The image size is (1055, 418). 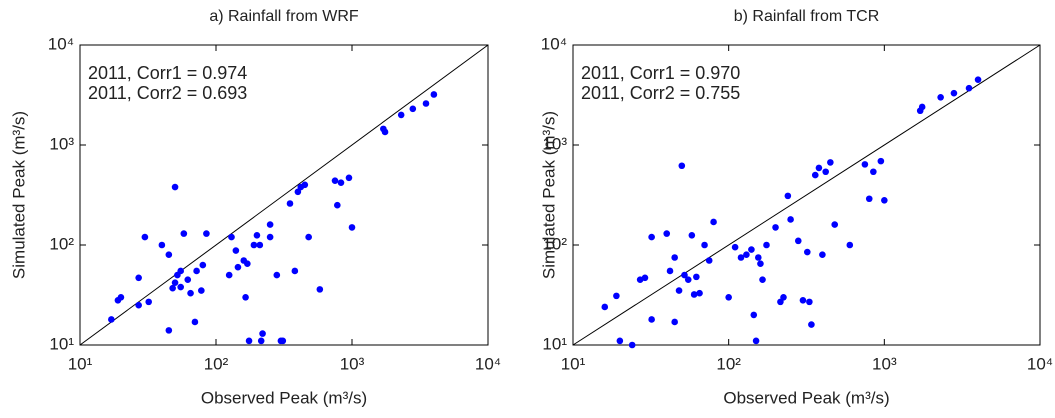 What do you see at coordinates (61, 243) in the screenshot?
I see `y-tick-label: 10²` at bounding box center [61, 243].